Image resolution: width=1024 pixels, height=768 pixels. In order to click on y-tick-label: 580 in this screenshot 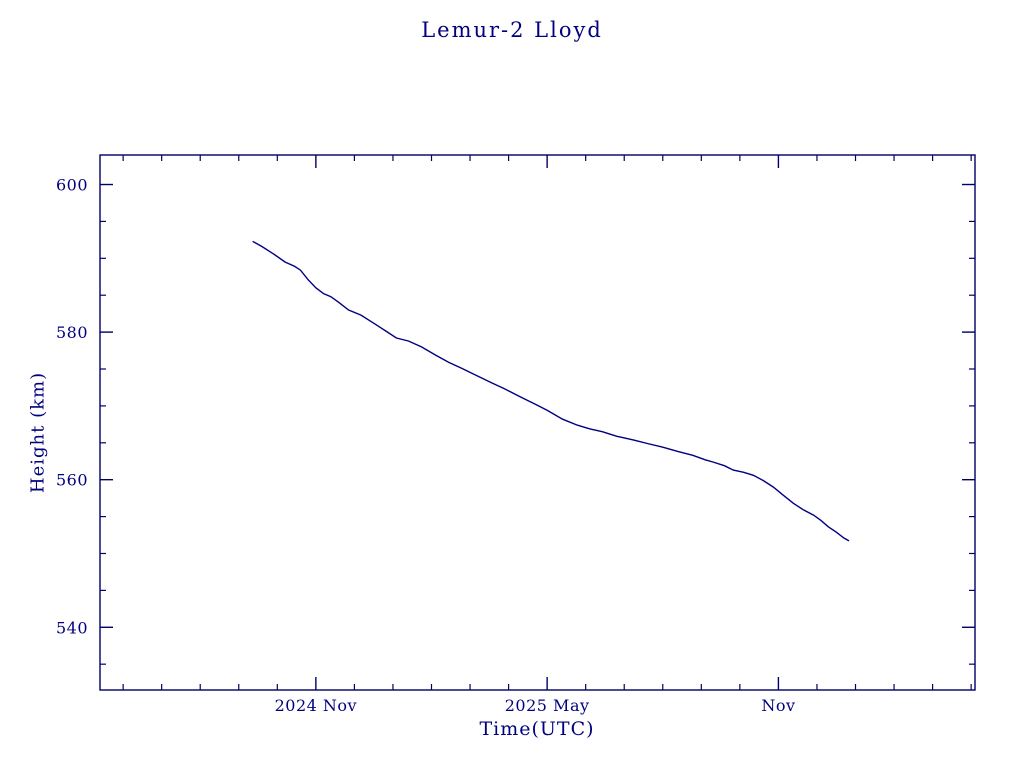, I will do `click(72, 332)`.